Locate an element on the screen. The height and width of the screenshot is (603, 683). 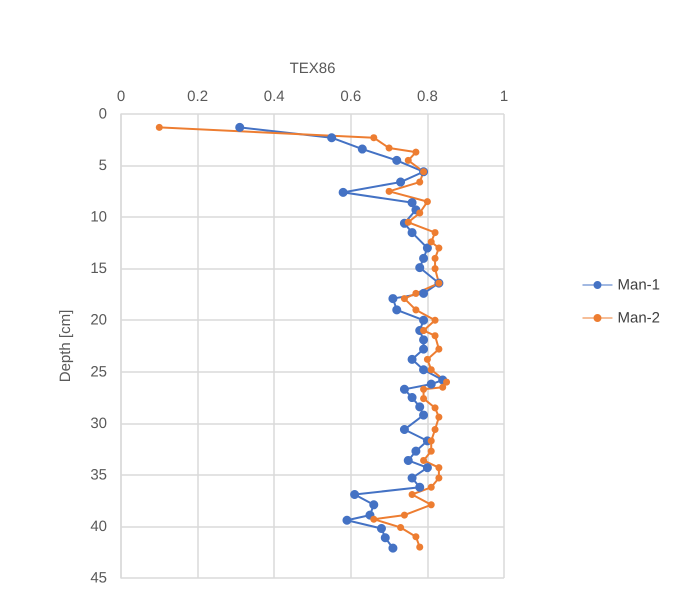
x-tick-label: 0.2 is located at coordinates (197, 96).